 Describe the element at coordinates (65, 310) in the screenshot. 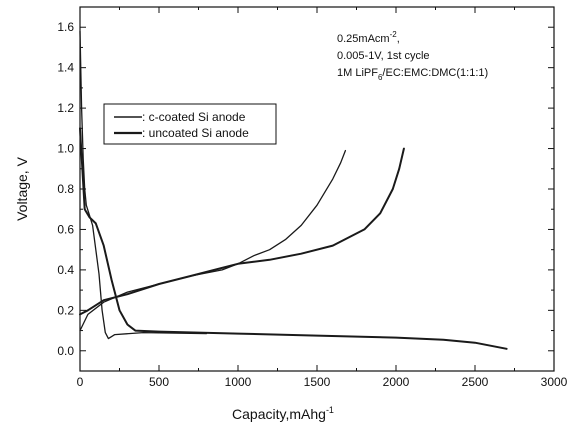

I see `y-tick-label: 0.2` at that location.